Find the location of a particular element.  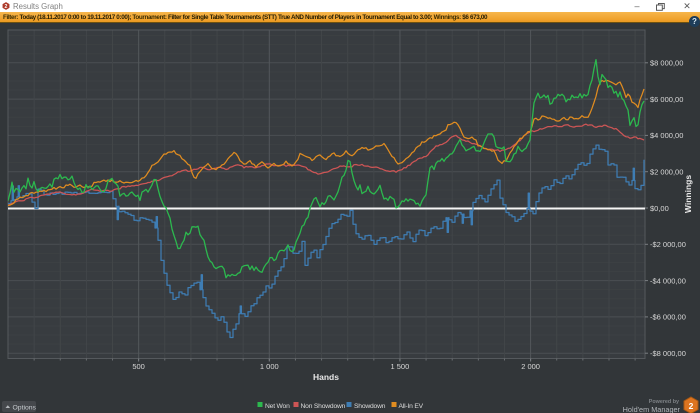

svg-text: 2 000 is located at coordinates (530, 366).